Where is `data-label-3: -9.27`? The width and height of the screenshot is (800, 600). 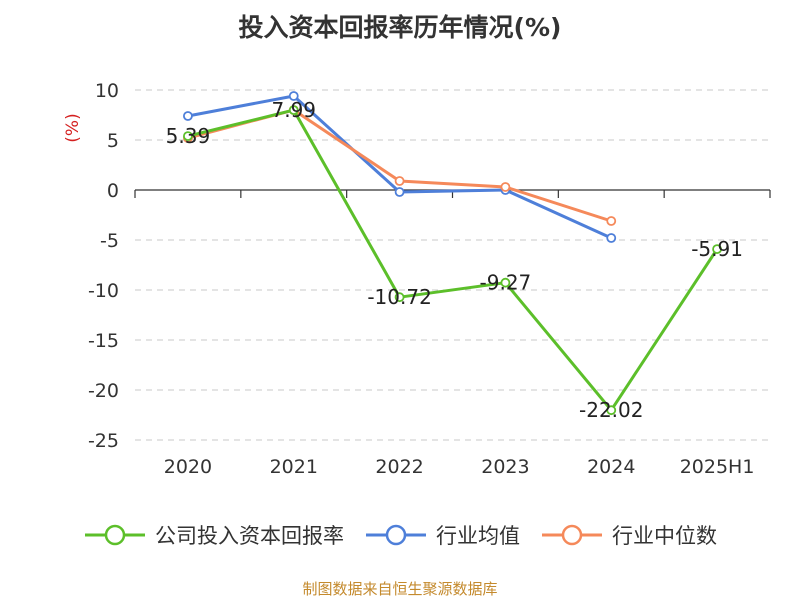
data-label-3: -9.27 is located at coordinates (506, 283).